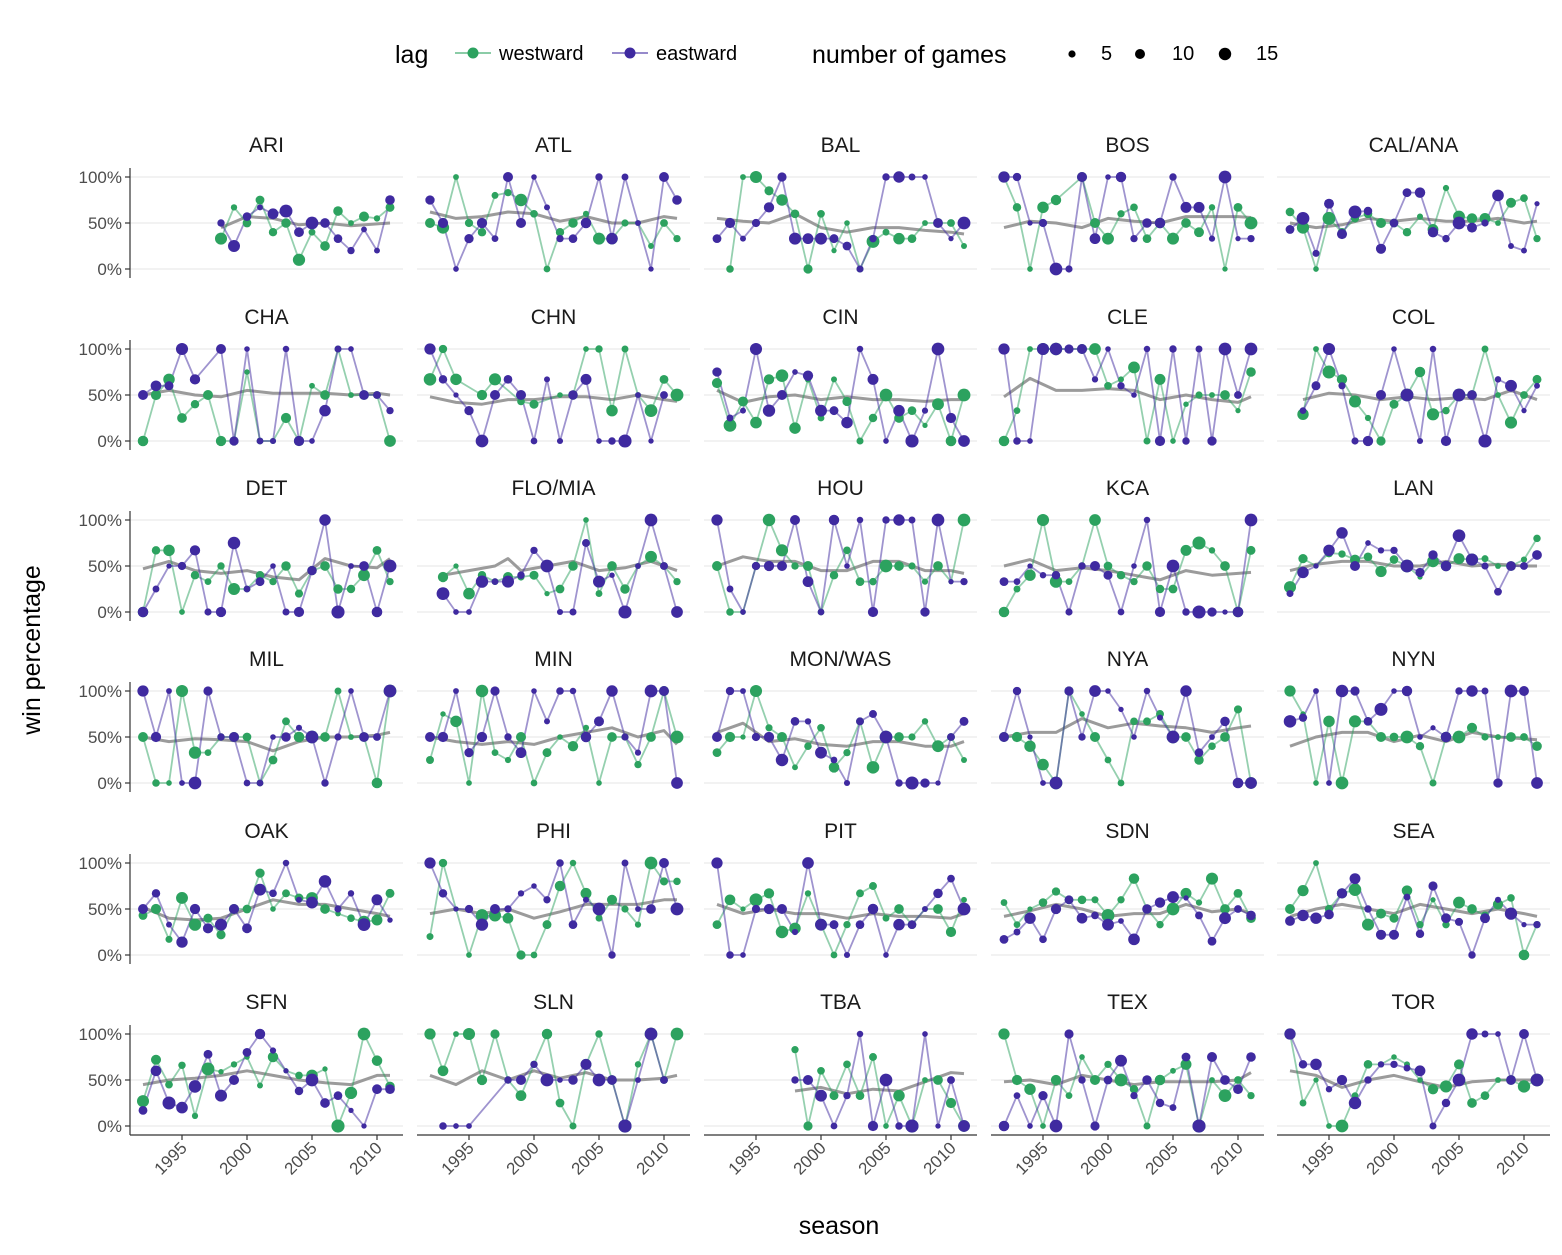 The width and height of the screenshot is (1562, 1255). What do you see at coordinates (1106, 54) in the screenshot?
I see `legend-size-label-5: 5` at bounding box center [1106, 54].